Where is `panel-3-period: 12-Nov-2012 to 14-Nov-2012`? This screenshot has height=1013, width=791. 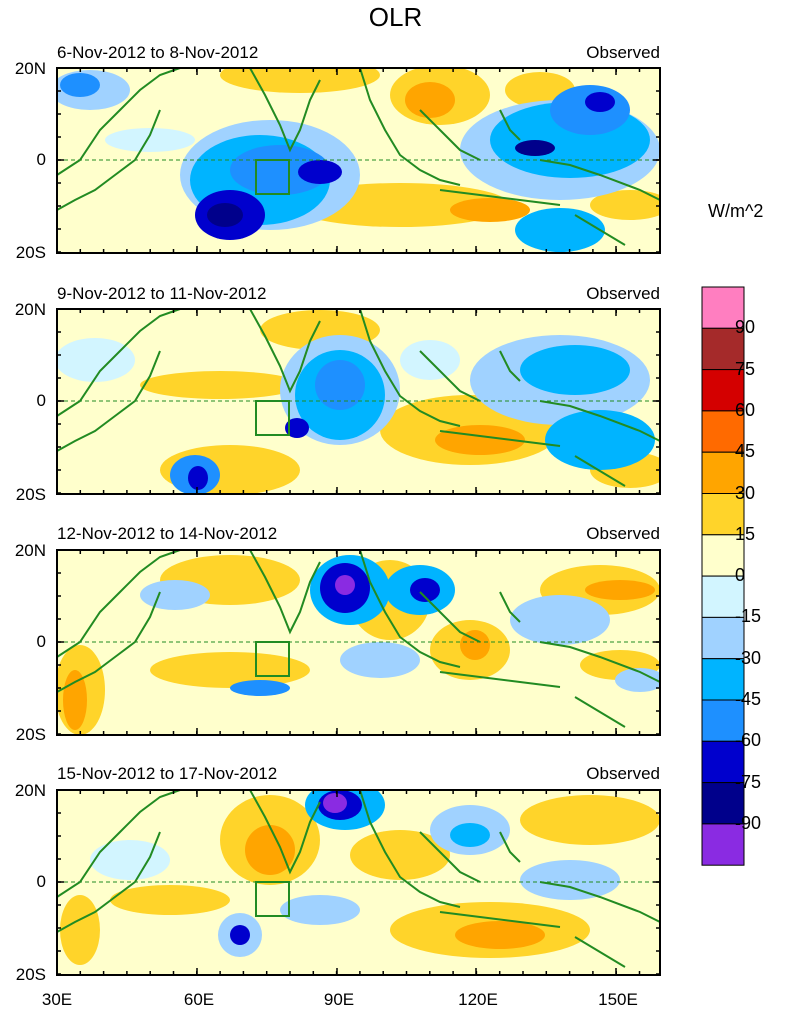 panel-3-period: 12-Nov-2012 to 14-Nov-2012 is located at coordinates (167, 533).